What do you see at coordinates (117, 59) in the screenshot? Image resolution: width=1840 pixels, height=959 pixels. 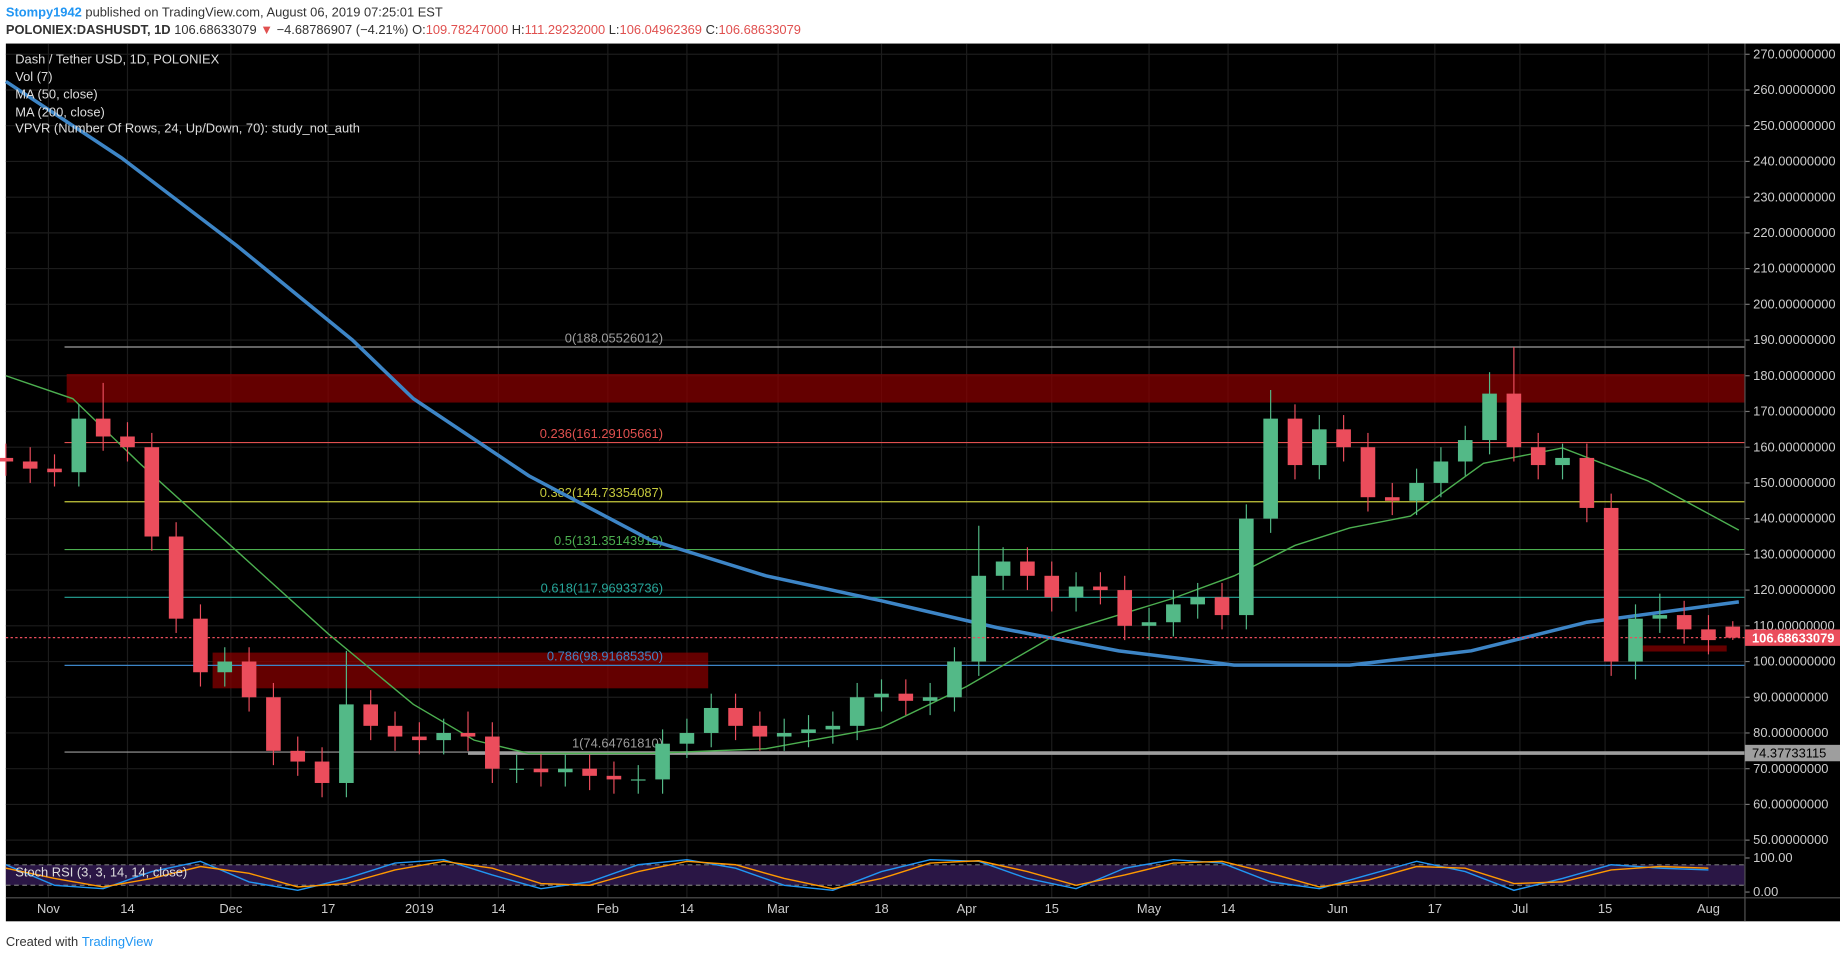 I see `legend-title: Dash / Tether USD, 1D, POLONIEX` at bounding box center [117, 59].